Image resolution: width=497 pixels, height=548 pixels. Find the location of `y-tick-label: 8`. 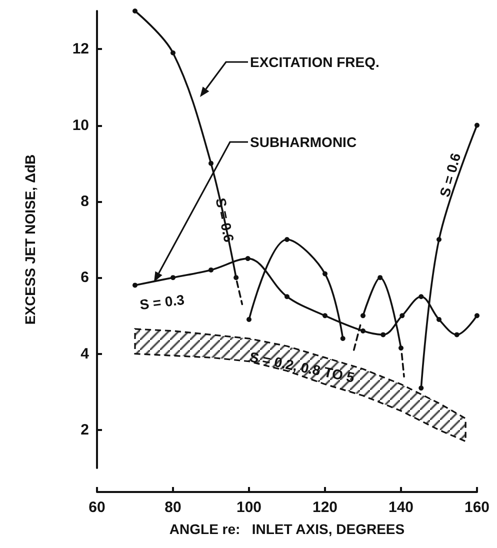

y-tick-label: 8 is located at coordinates (84, 201).